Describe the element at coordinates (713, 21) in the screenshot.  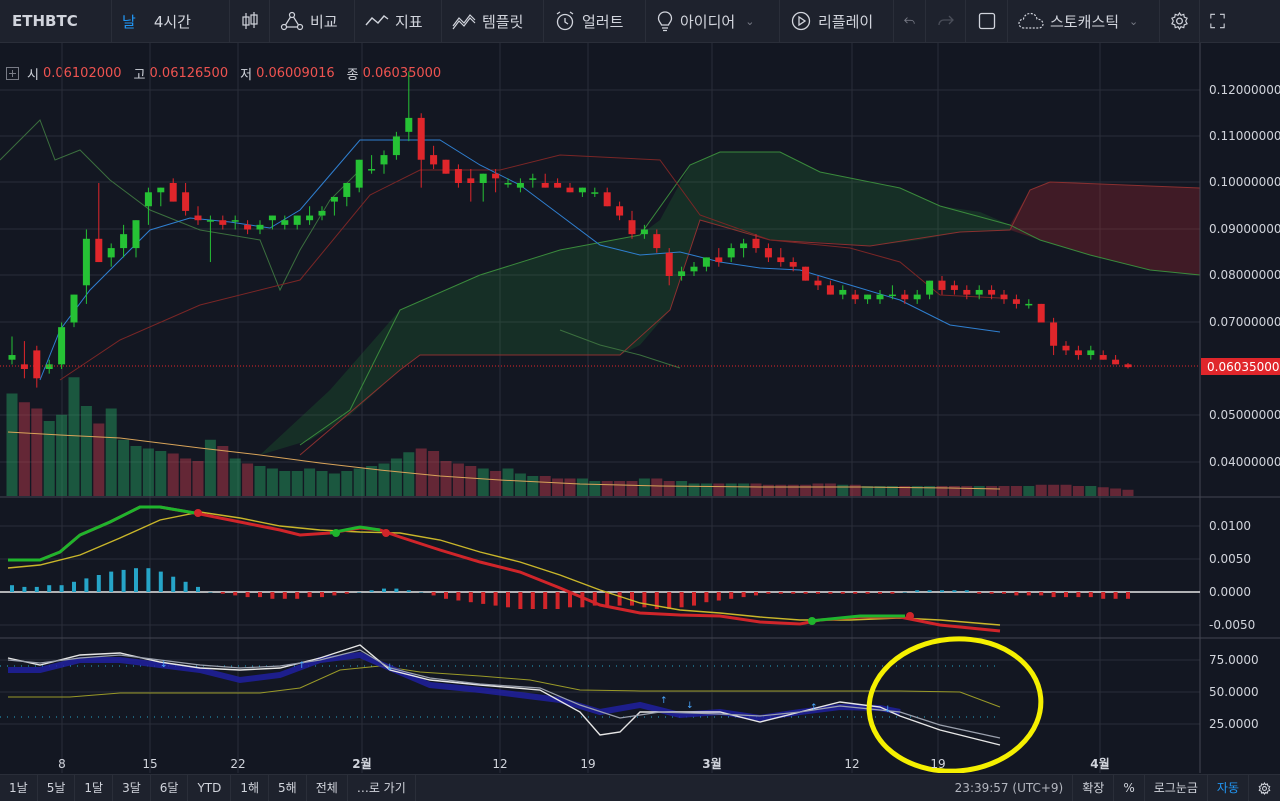
I see `ideas-button: 아이디어 ⌄` at that location.